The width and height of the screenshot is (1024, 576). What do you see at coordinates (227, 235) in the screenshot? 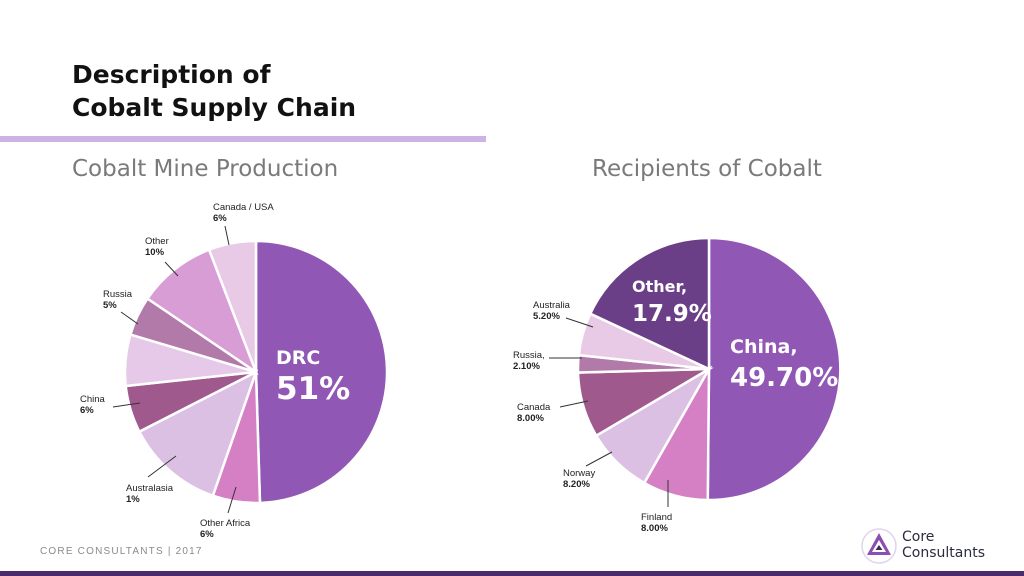
I see `leader-line-canada-usa` at bounding box center [227, 235].